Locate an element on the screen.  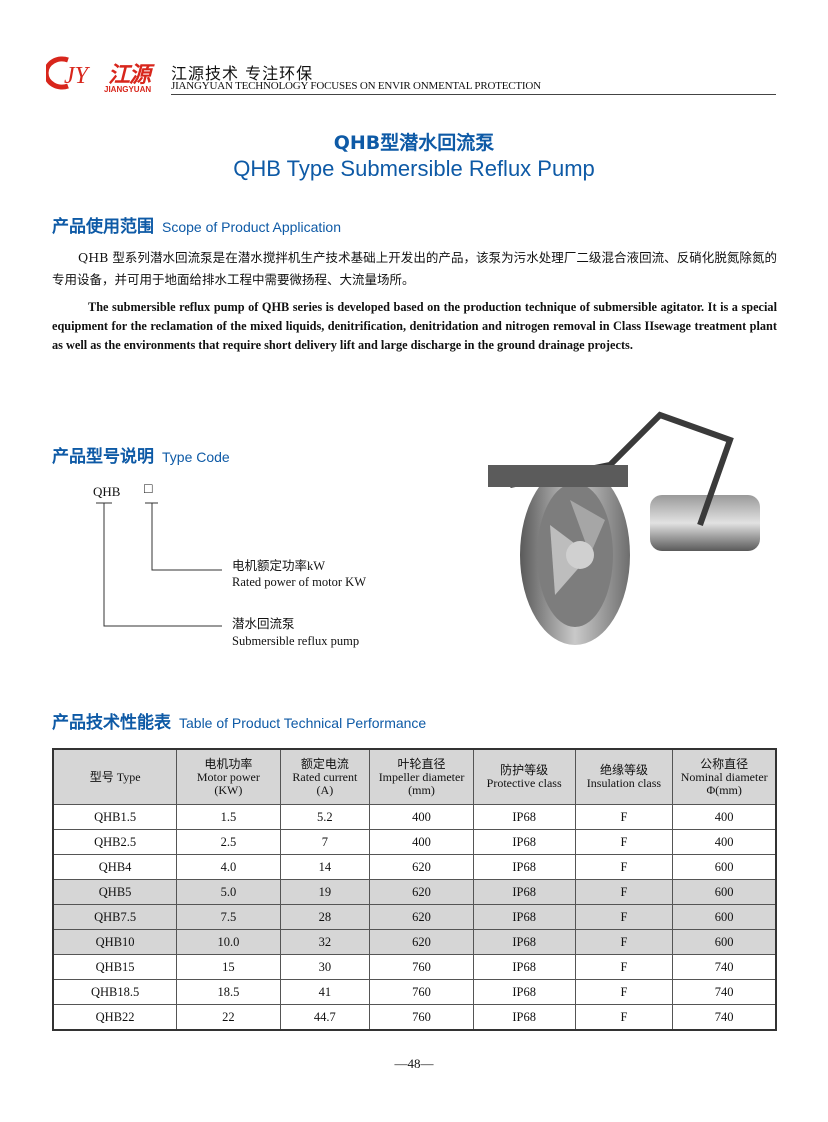
logo-english: JIANGYUAN is located at coordinates (128, 89).